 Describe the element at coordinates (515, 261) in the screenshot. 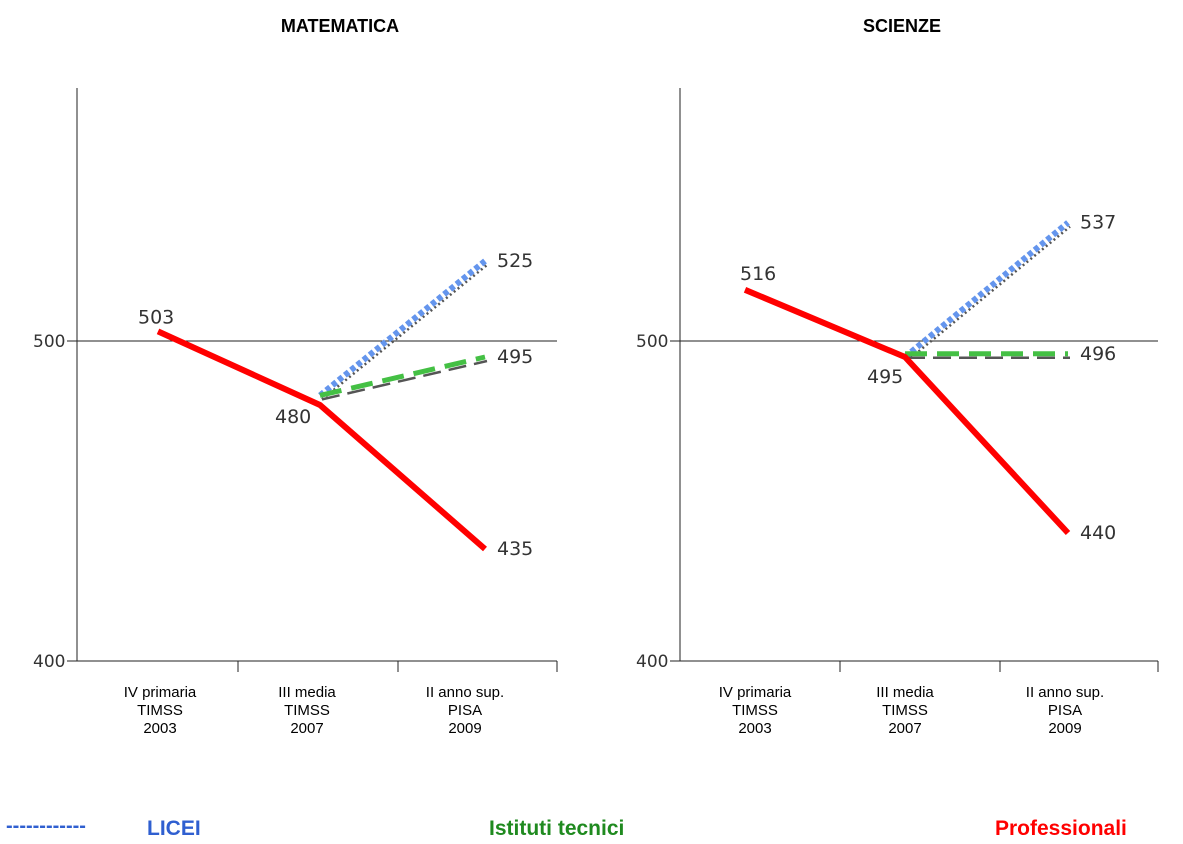

I see `data-label-licei-2: 525` at that location.